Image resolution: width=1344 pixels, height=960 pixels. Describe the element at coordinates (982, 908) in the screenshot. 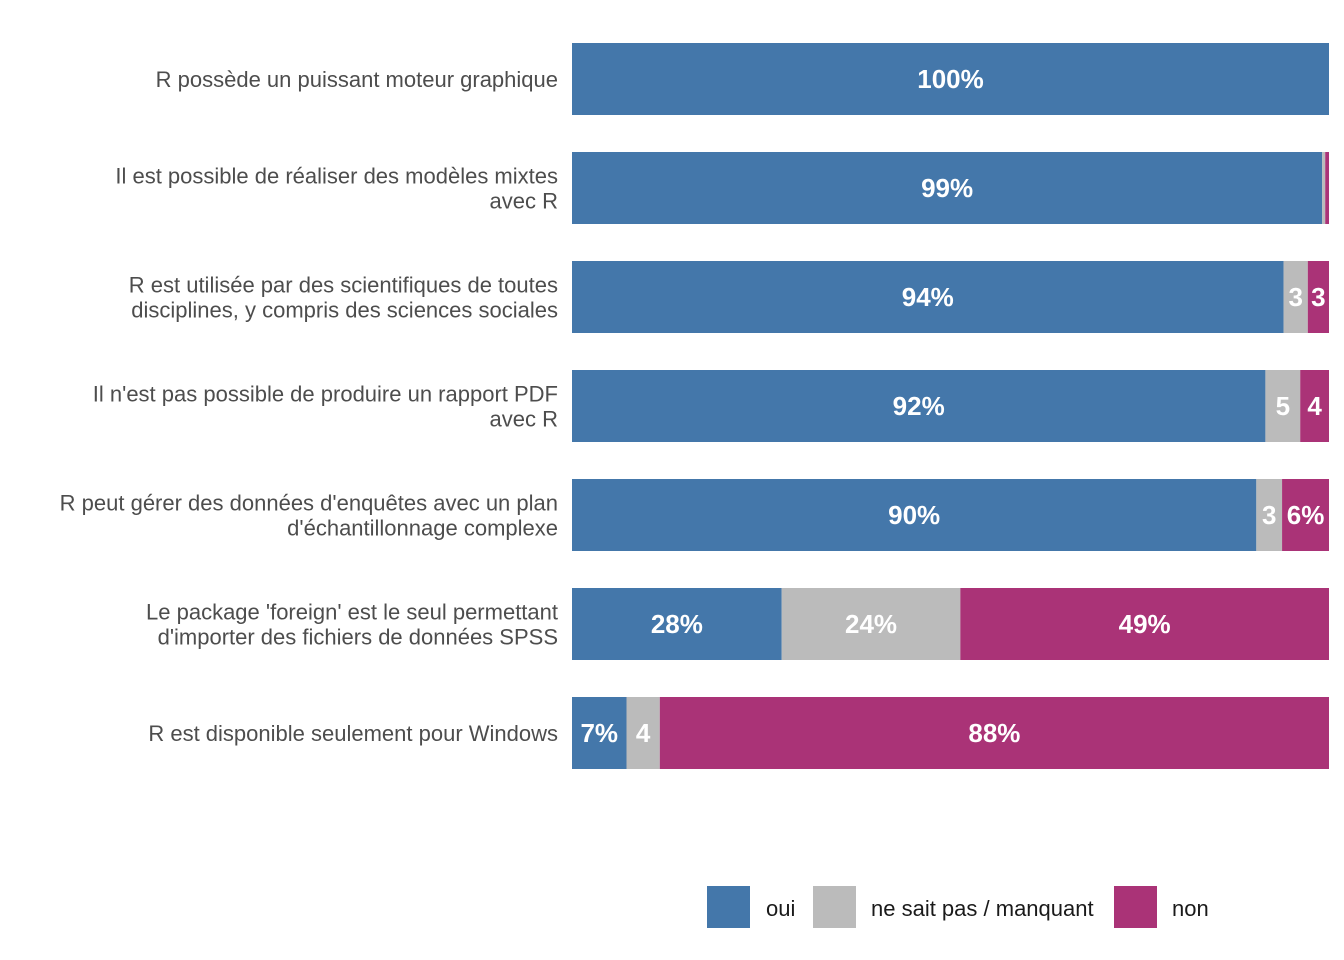

I see `legend-label: ne sait pas / manquant` at that location.